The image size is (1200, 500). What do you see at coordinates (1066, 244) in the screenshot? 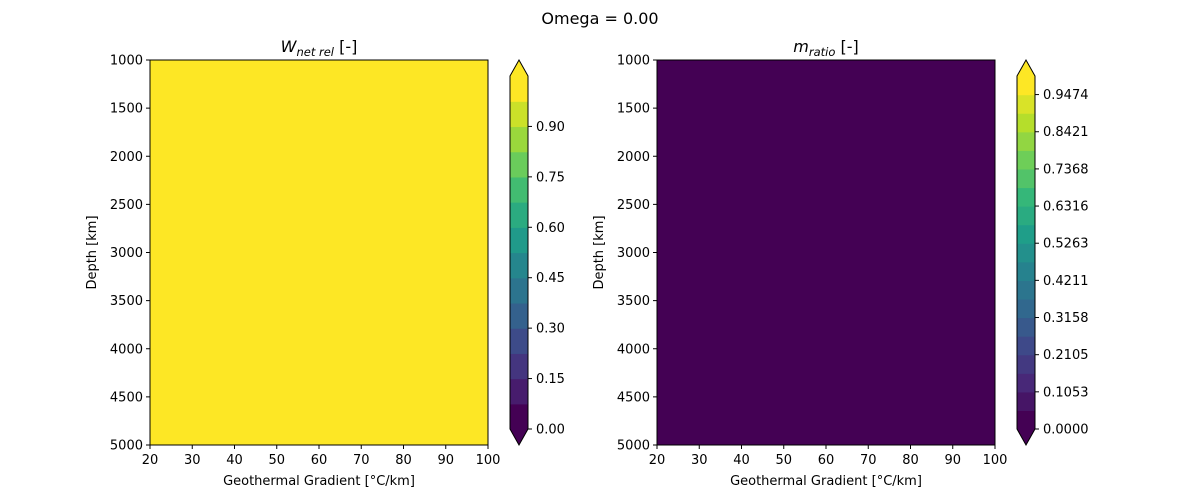
I see `colorbar-tick-label: 0.5263` at bounding box center [1066, 244].